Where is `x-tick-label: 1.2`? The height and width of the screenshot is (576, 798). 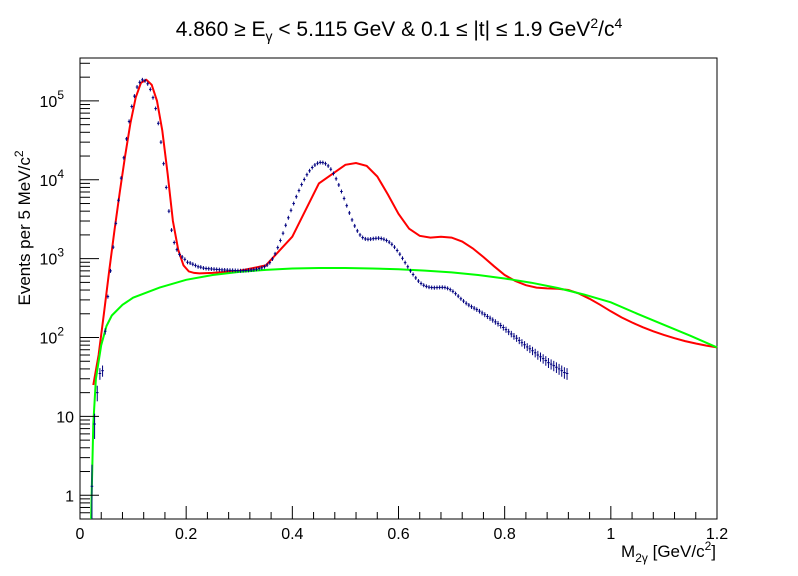
x-tick-label: 1.2 is located at coordinates (717, 534).